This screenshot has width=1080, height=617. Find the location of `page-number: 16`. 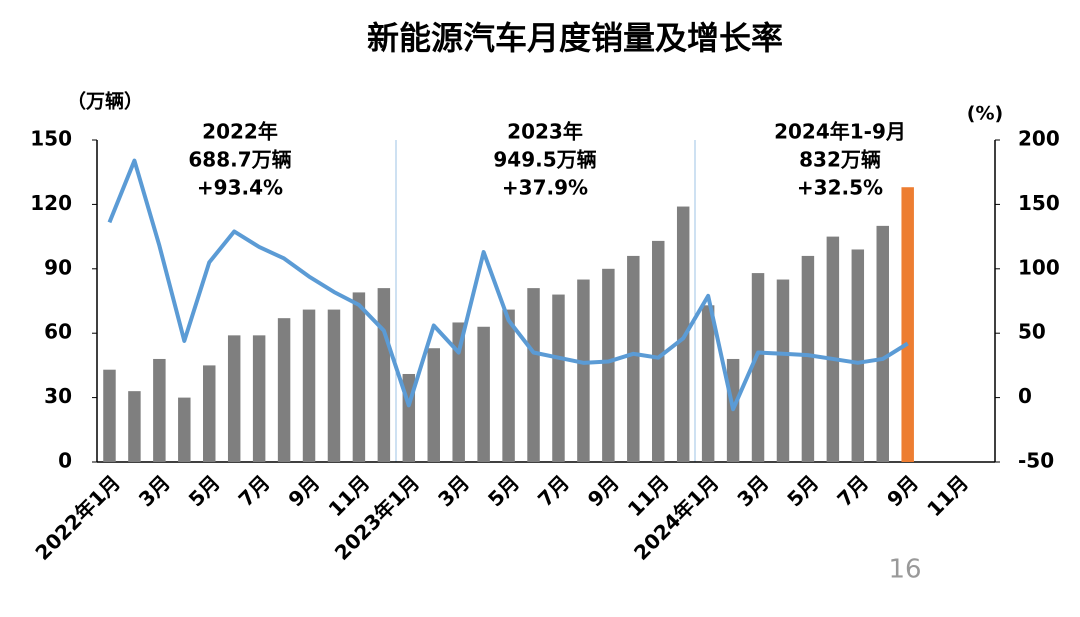

page-number: 16 is located at coordinates (904, 570).